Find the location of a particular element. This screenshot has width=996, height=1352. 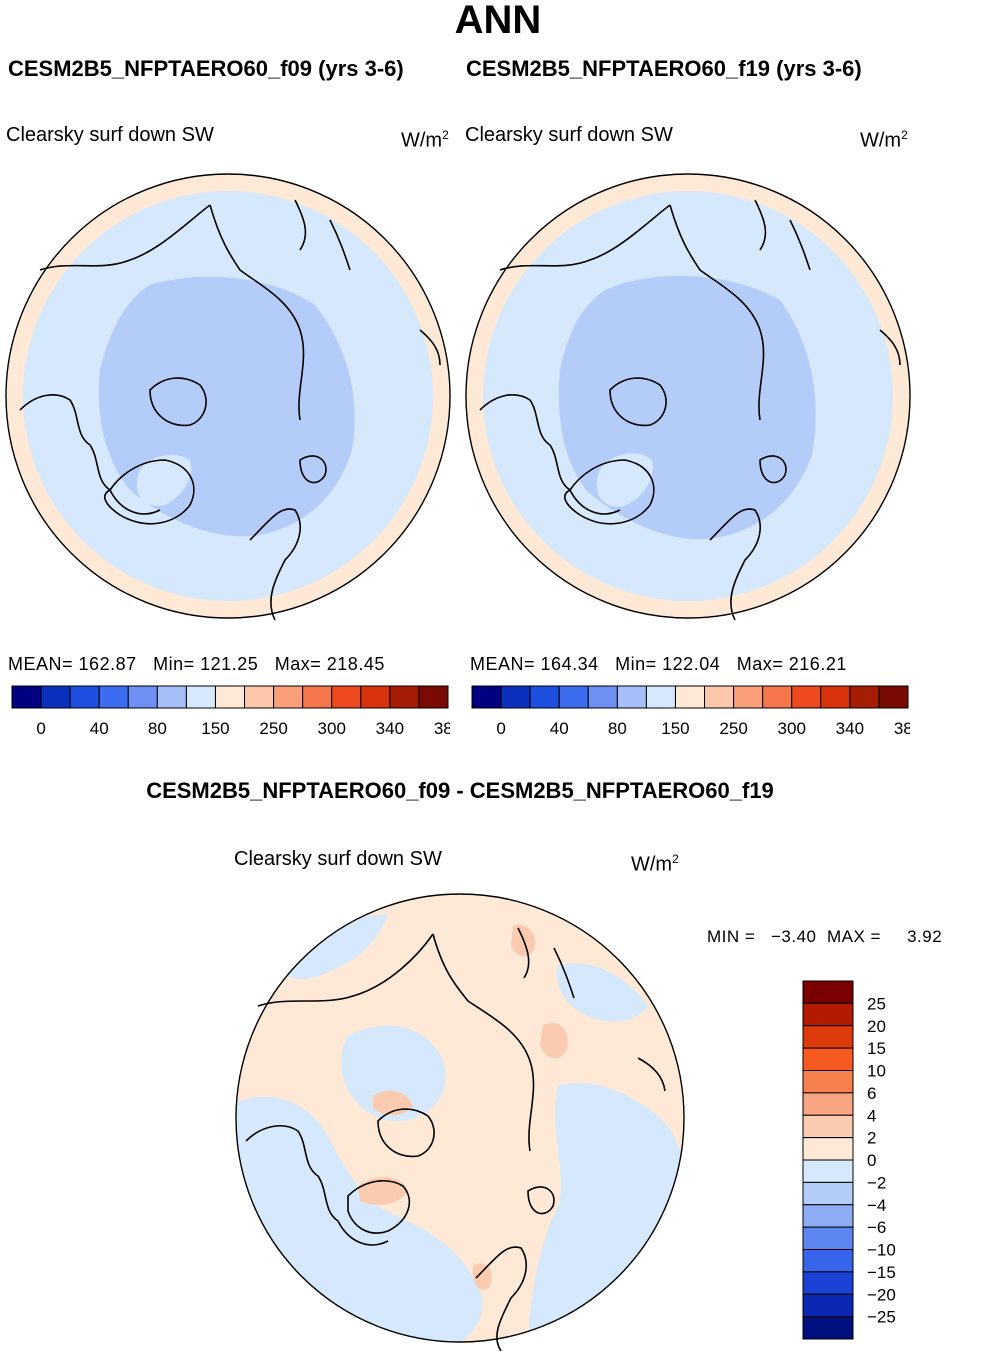

difference-variable-label: Clearsky surf down SW is located at coordinates (338, 859).